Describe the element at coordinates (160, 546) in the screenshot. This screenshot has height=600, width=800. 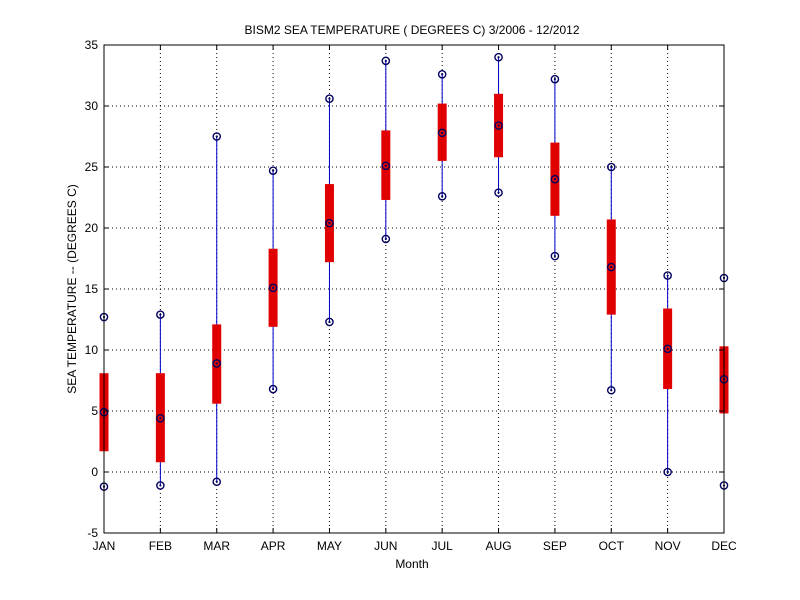
I see `x-tick-label: FEB` at that location.